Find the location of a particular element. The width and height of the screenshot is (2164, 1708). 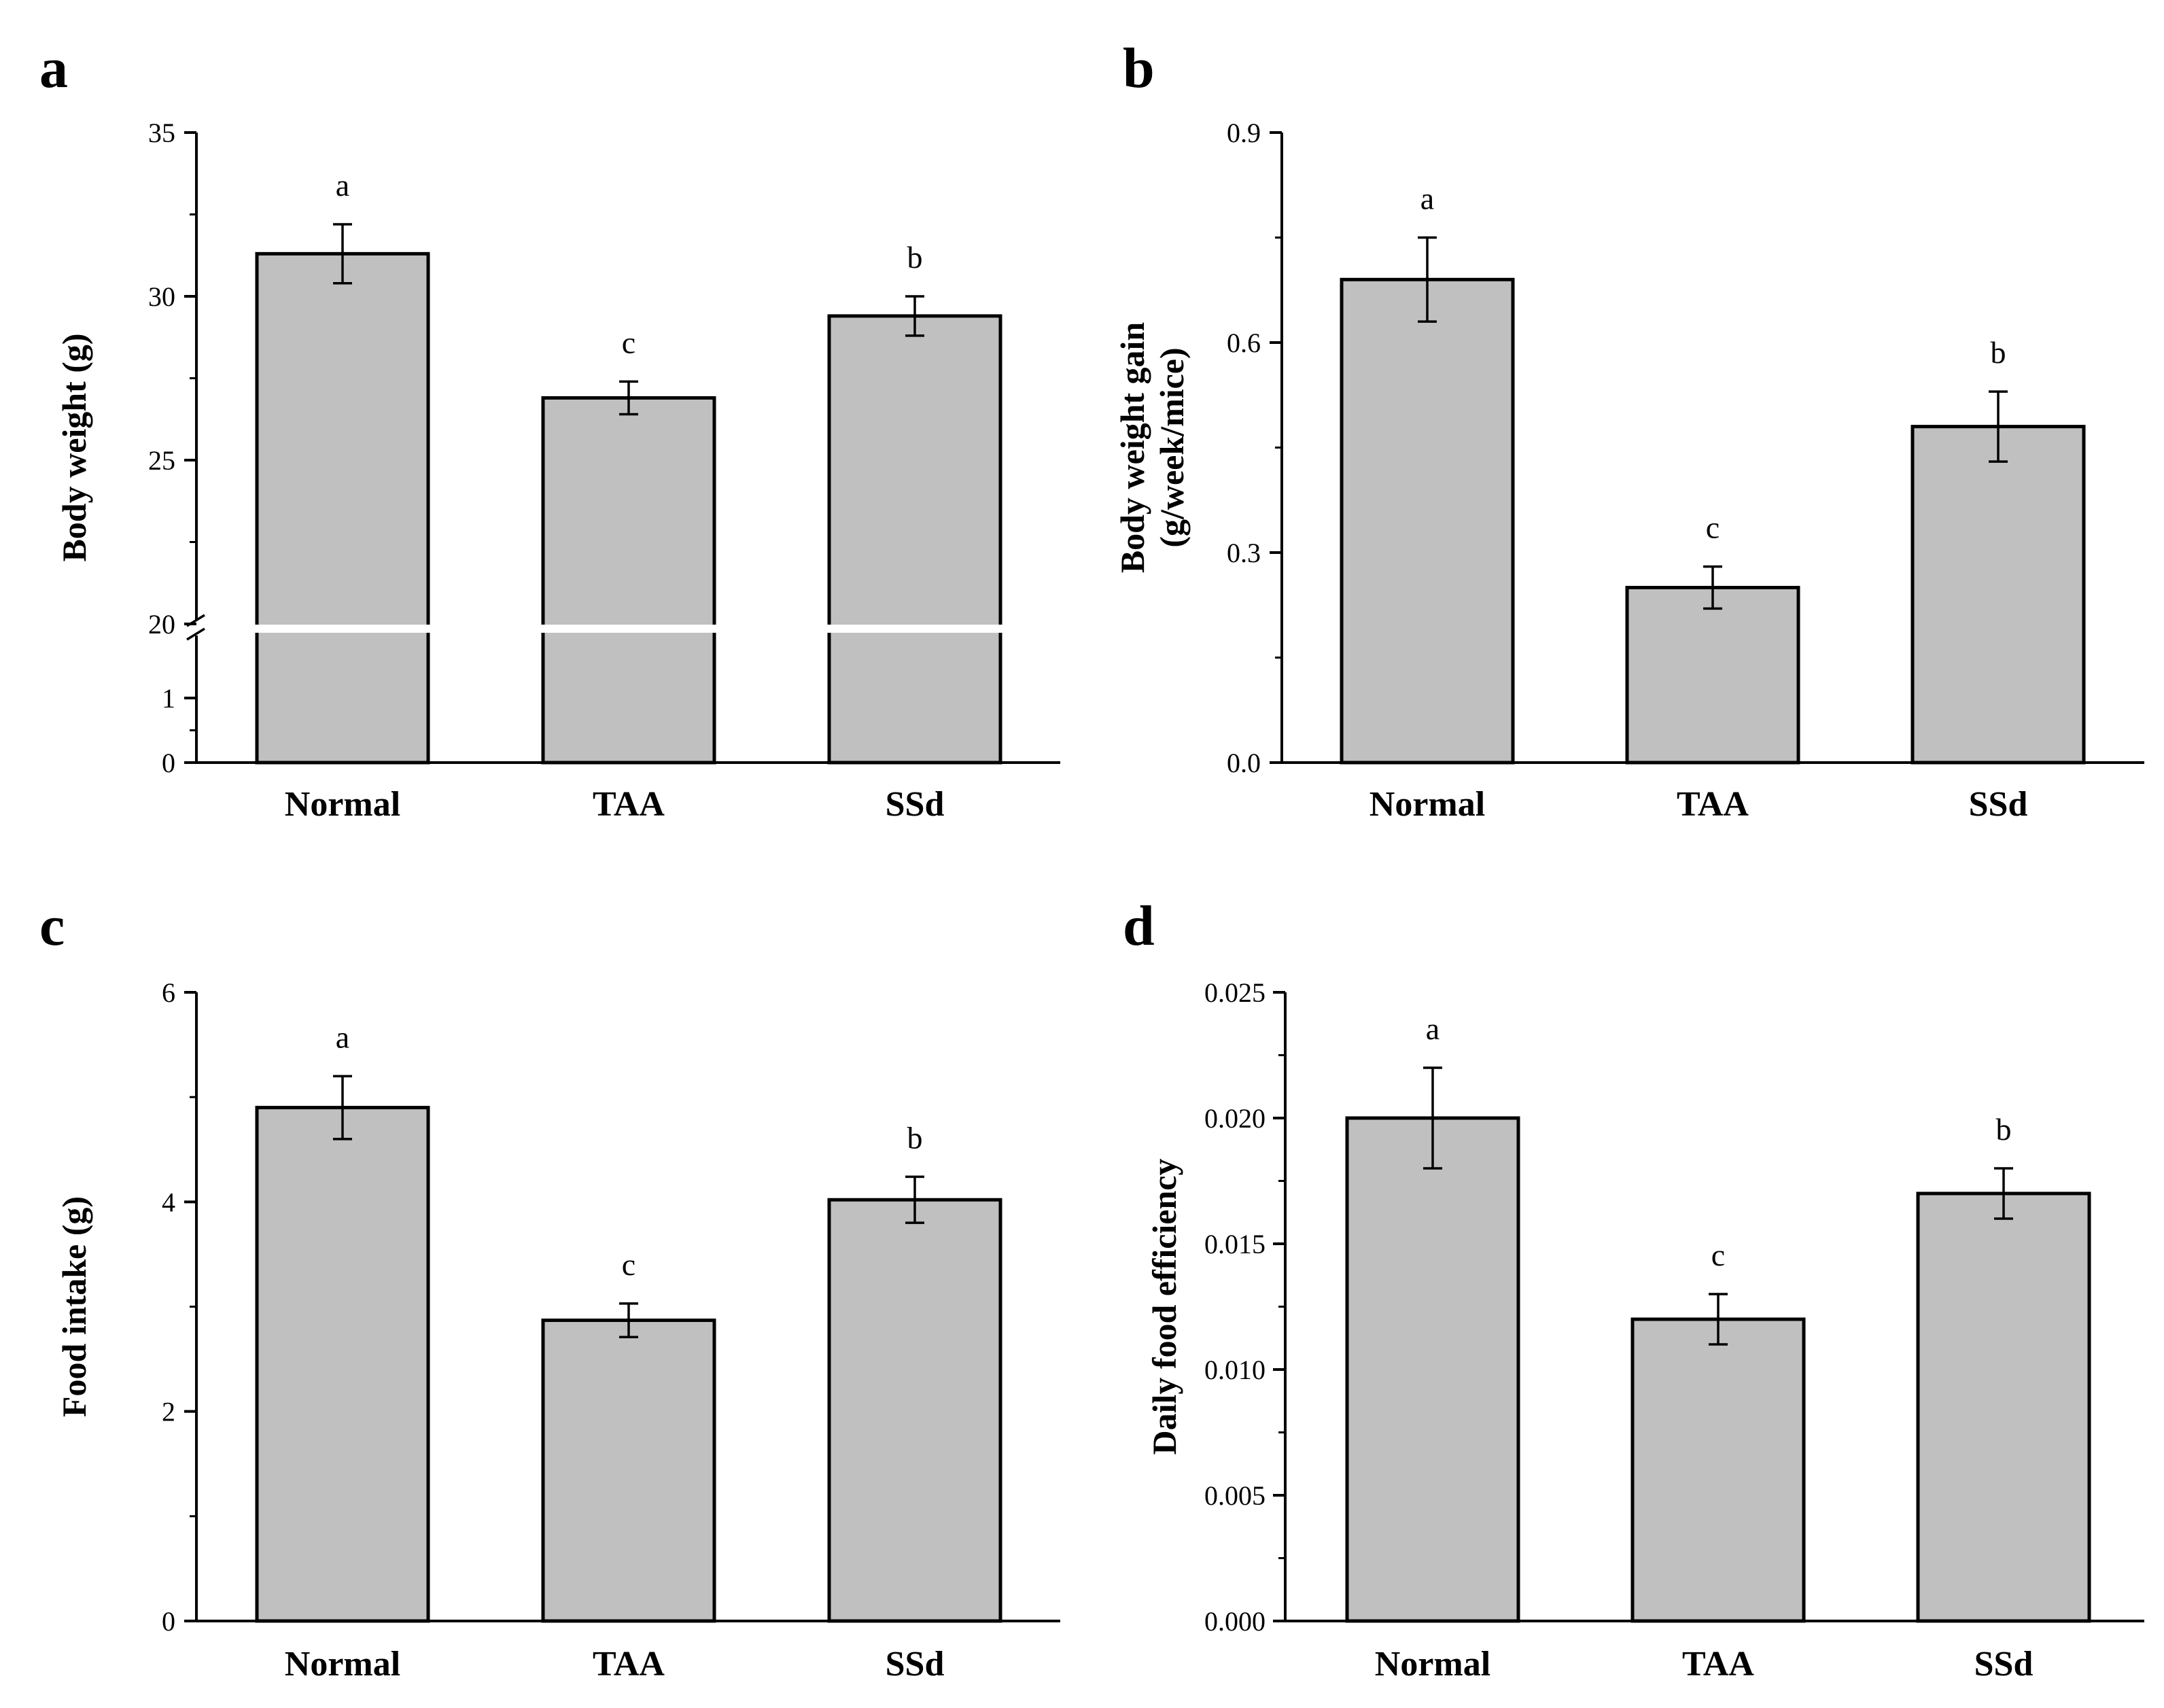

y-tick-label: 0.015 is located at coordinates (1235, 1244).